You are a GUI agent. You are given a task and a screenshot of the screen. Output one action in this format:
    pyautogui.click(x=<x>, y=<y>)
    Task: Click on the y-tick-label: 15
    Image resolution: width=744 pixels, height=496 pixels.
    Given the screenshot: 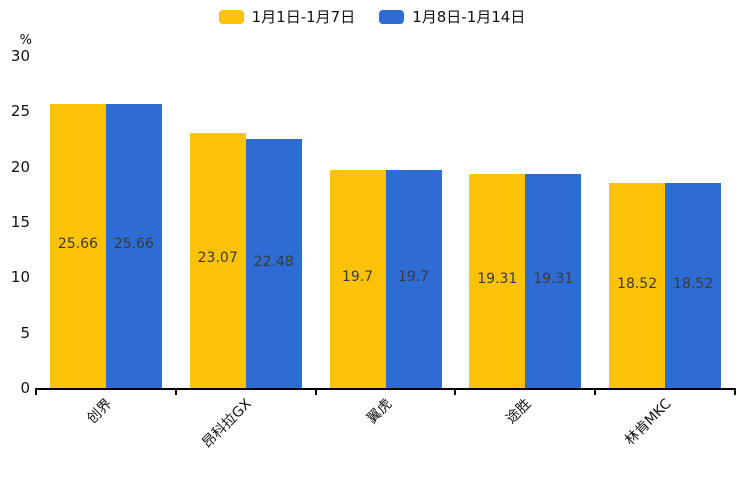 What is the action you would take?
    pyautogui.click(x=20, y=222)
    